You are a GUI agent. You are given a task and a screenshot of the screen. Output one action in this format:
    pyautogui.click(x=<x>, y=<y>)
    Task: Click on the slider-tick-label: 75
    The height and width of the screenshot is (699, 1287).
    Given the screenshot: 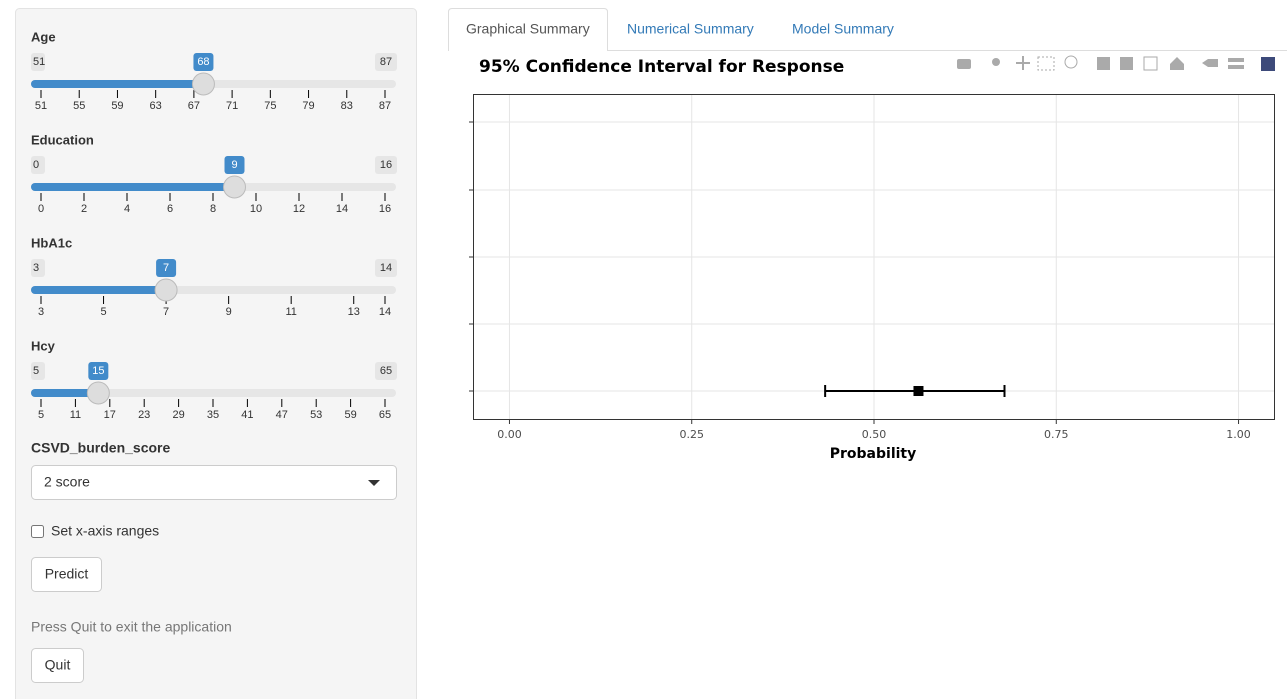 What is the action you would take?
    pyautogui.click(x=270, y=106)
    